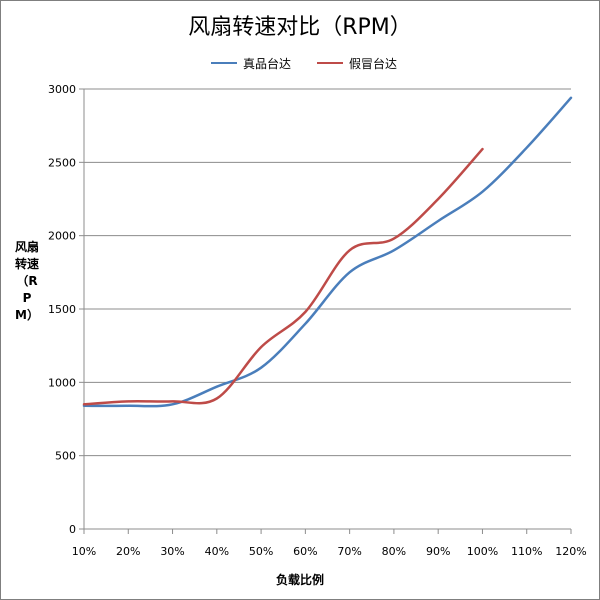  What do you see at coordinates (570, 551) in the screenshot?
I see `x-tick-label: 120%` at bounding box center [570, 551].